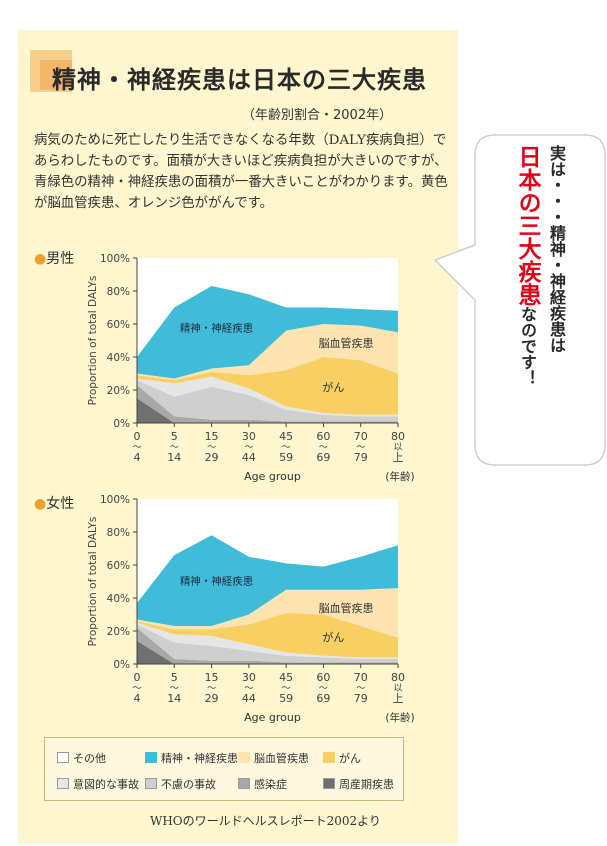 The image size is (607, 846). I want to click on legend-label: その他, so click(89, 758).